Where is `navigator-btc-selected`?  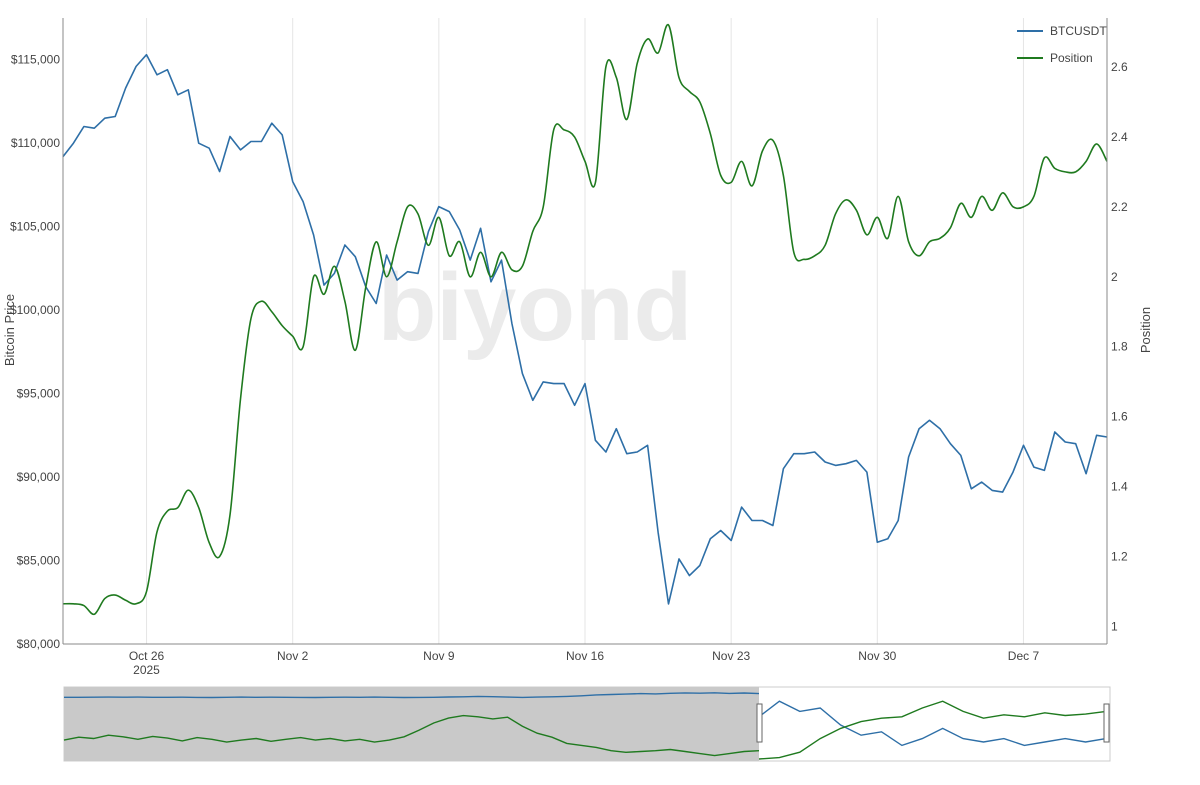 navigator-btc-selected is located at coordinates (932, 723).